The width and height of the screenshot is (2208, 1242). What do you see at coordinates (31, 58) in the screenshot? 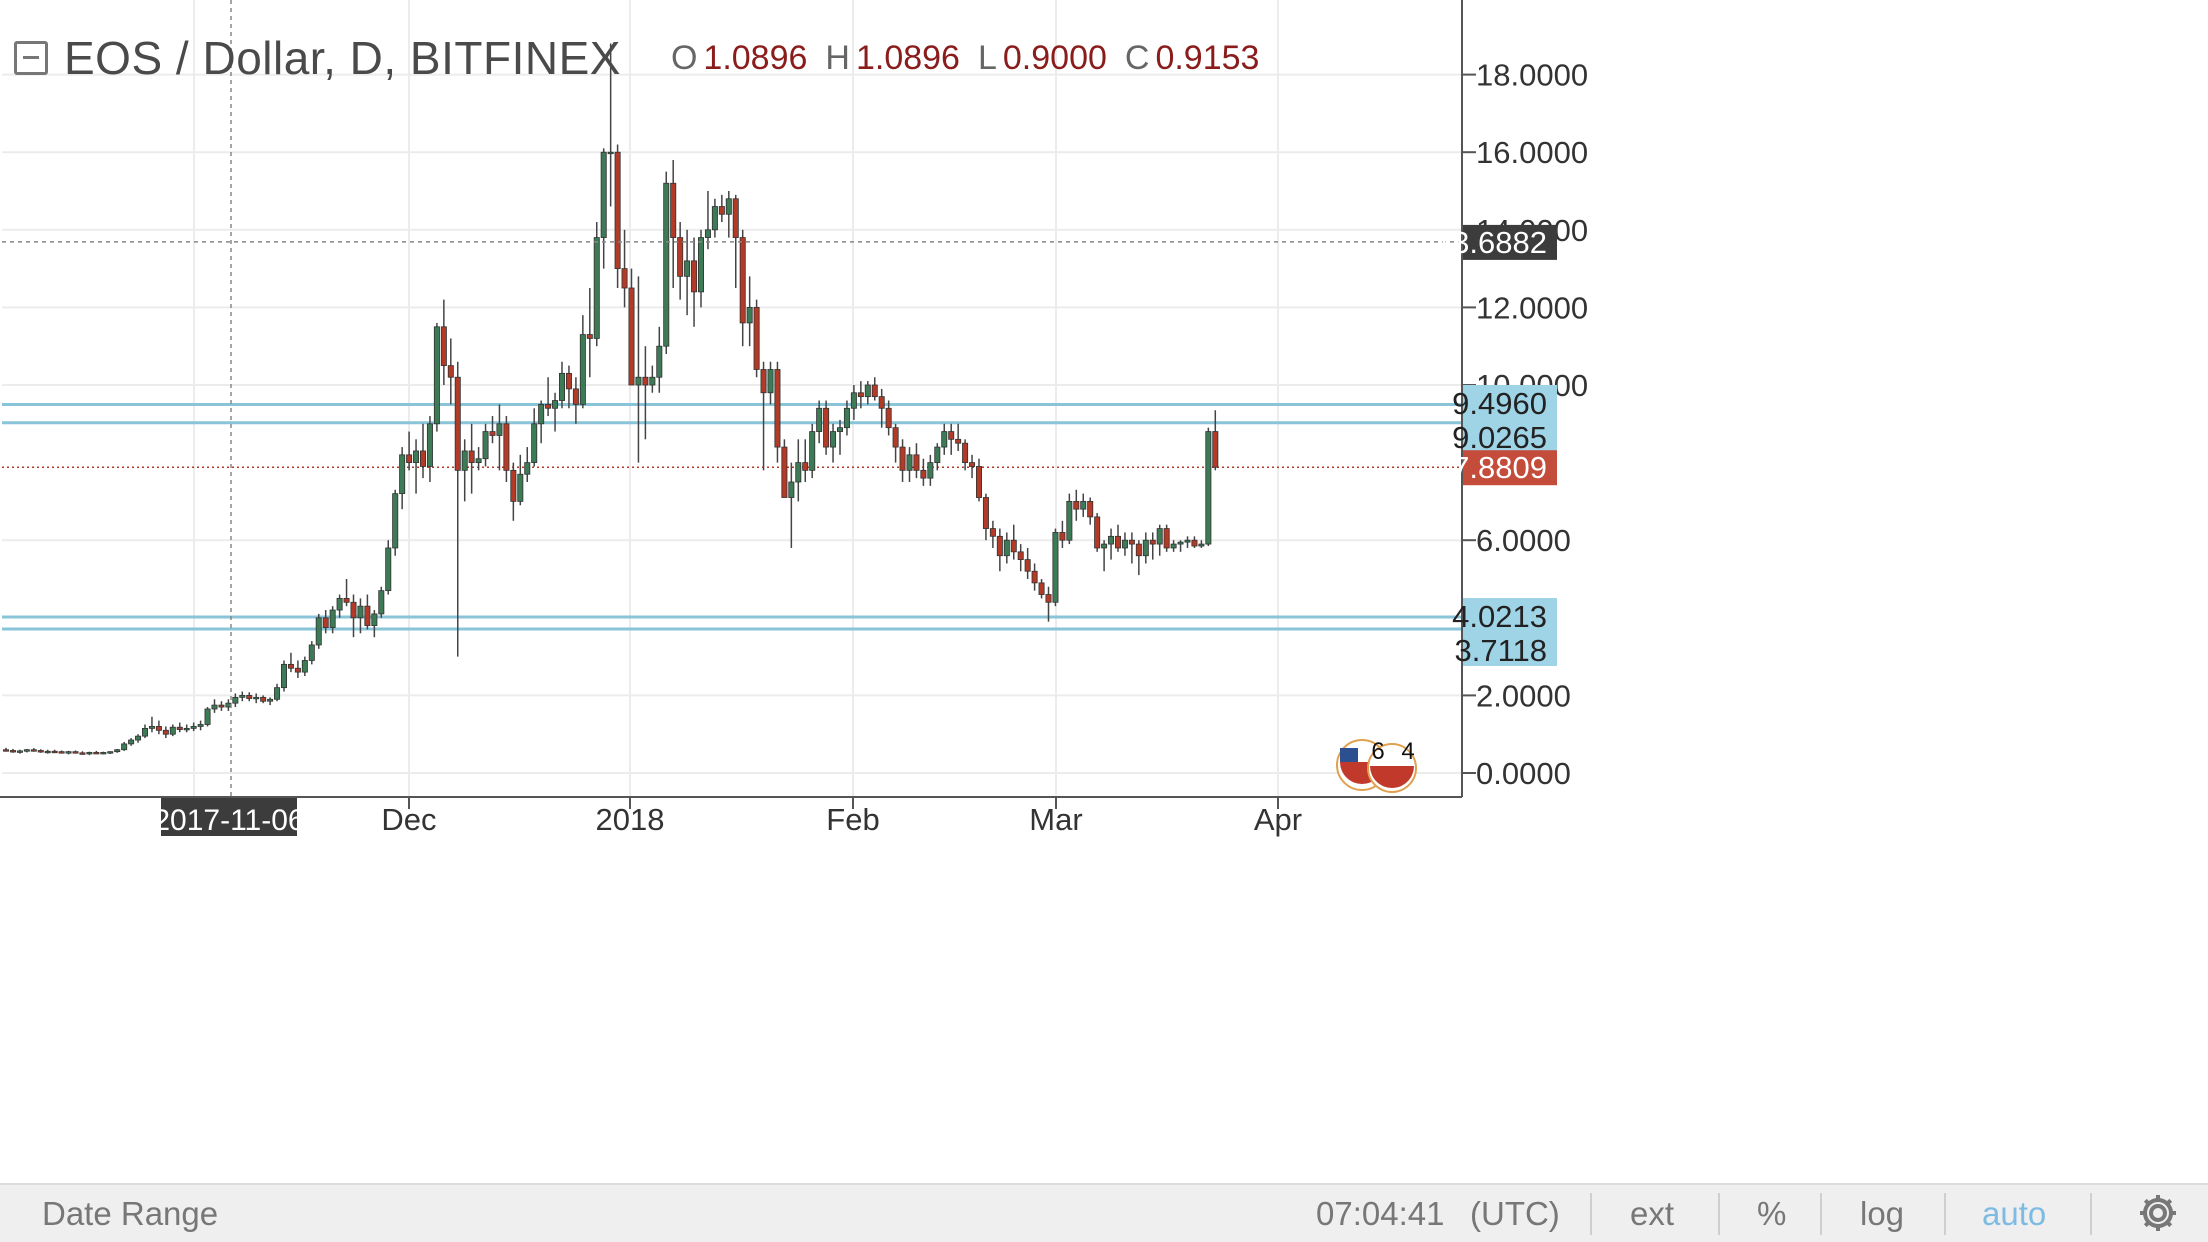
I see `collapse-icon` at bounding box center [31, 58].